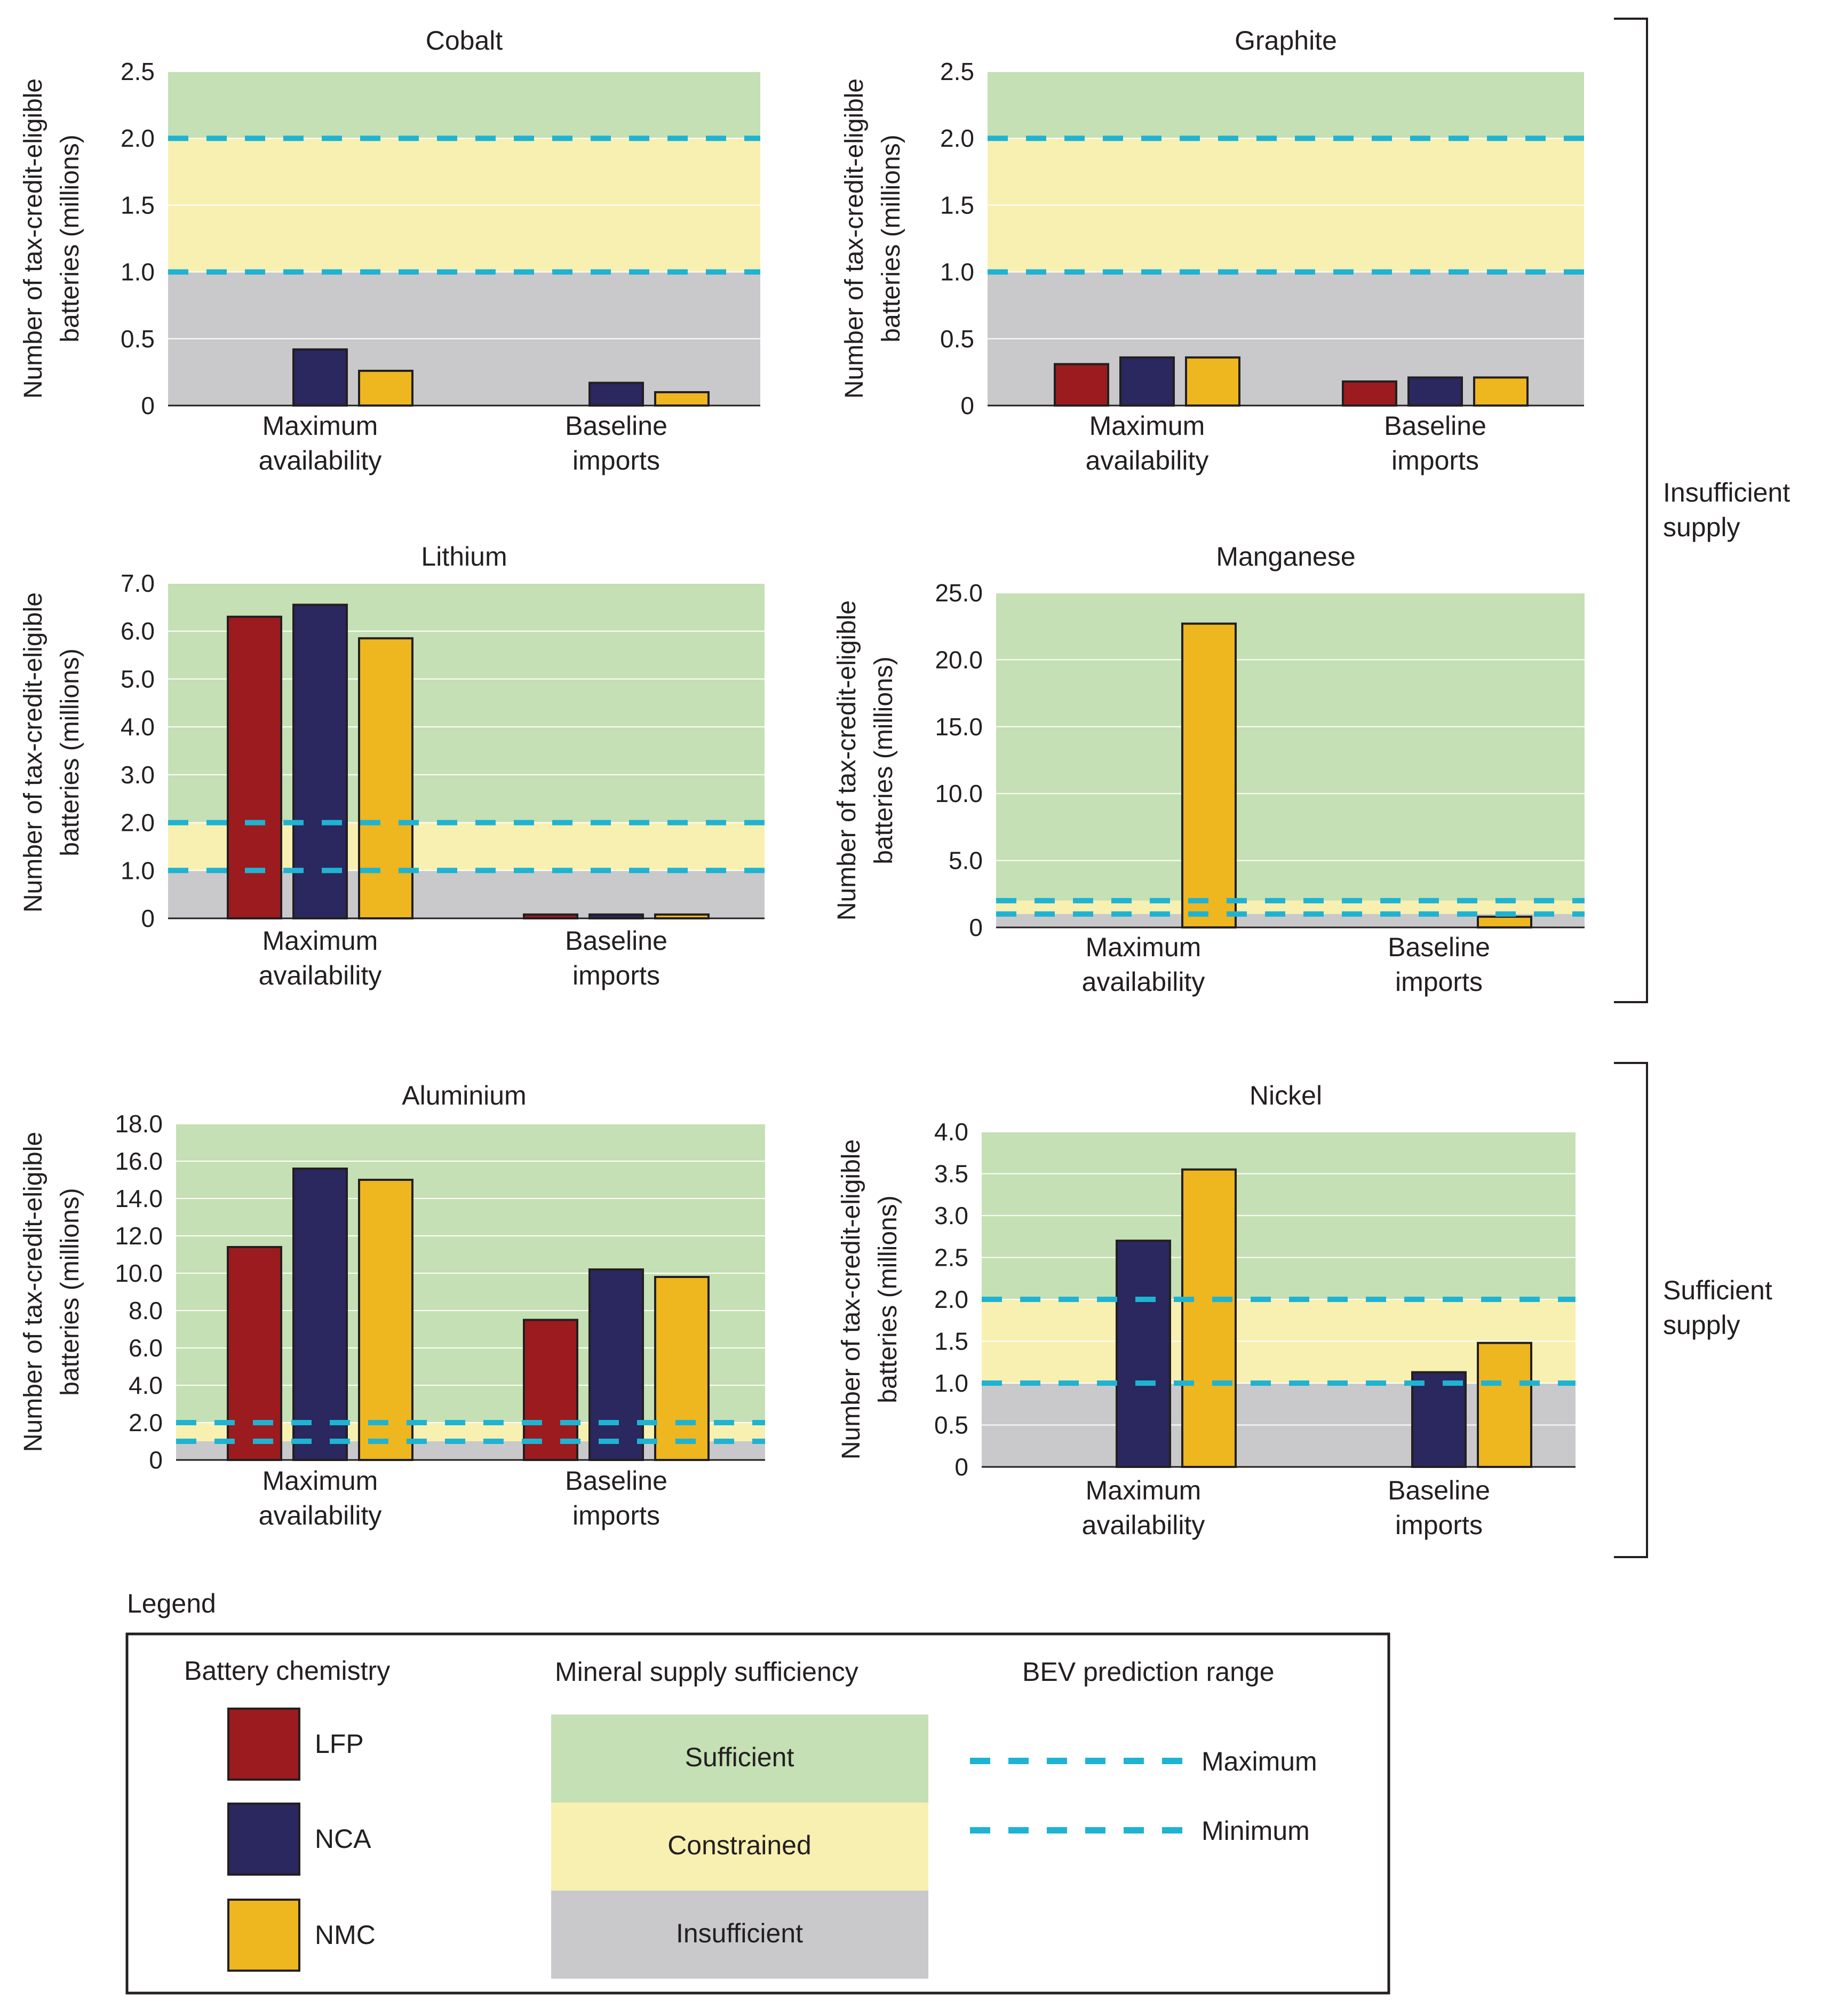 This screenshot has width=1830, height=2016. I want to click on graphite-bar-nca-max, so click(1147, 382).